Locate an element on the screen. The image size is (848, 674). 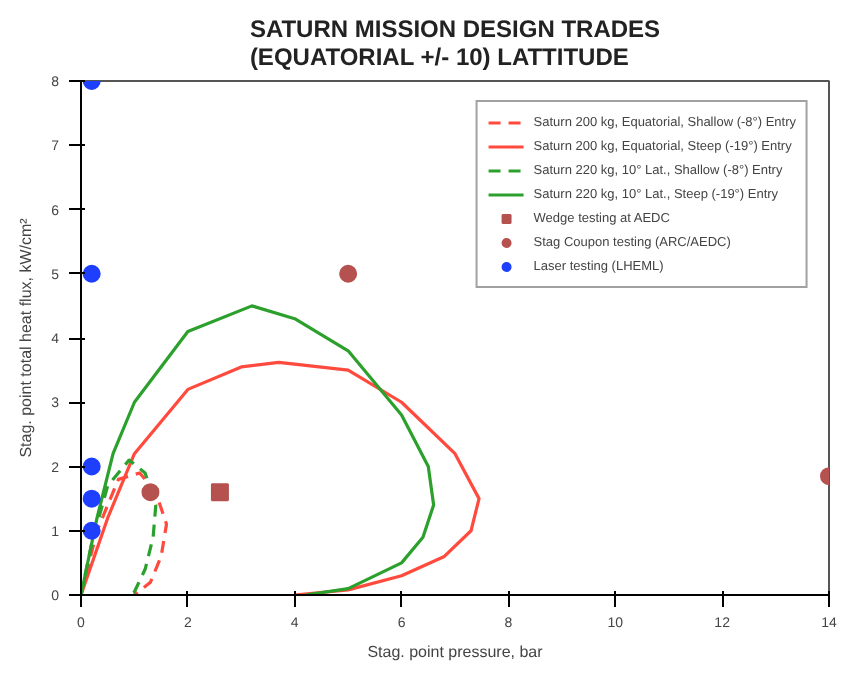
x-axis-title: Stag. point pressure, bar is located at coordinates (455, 652).